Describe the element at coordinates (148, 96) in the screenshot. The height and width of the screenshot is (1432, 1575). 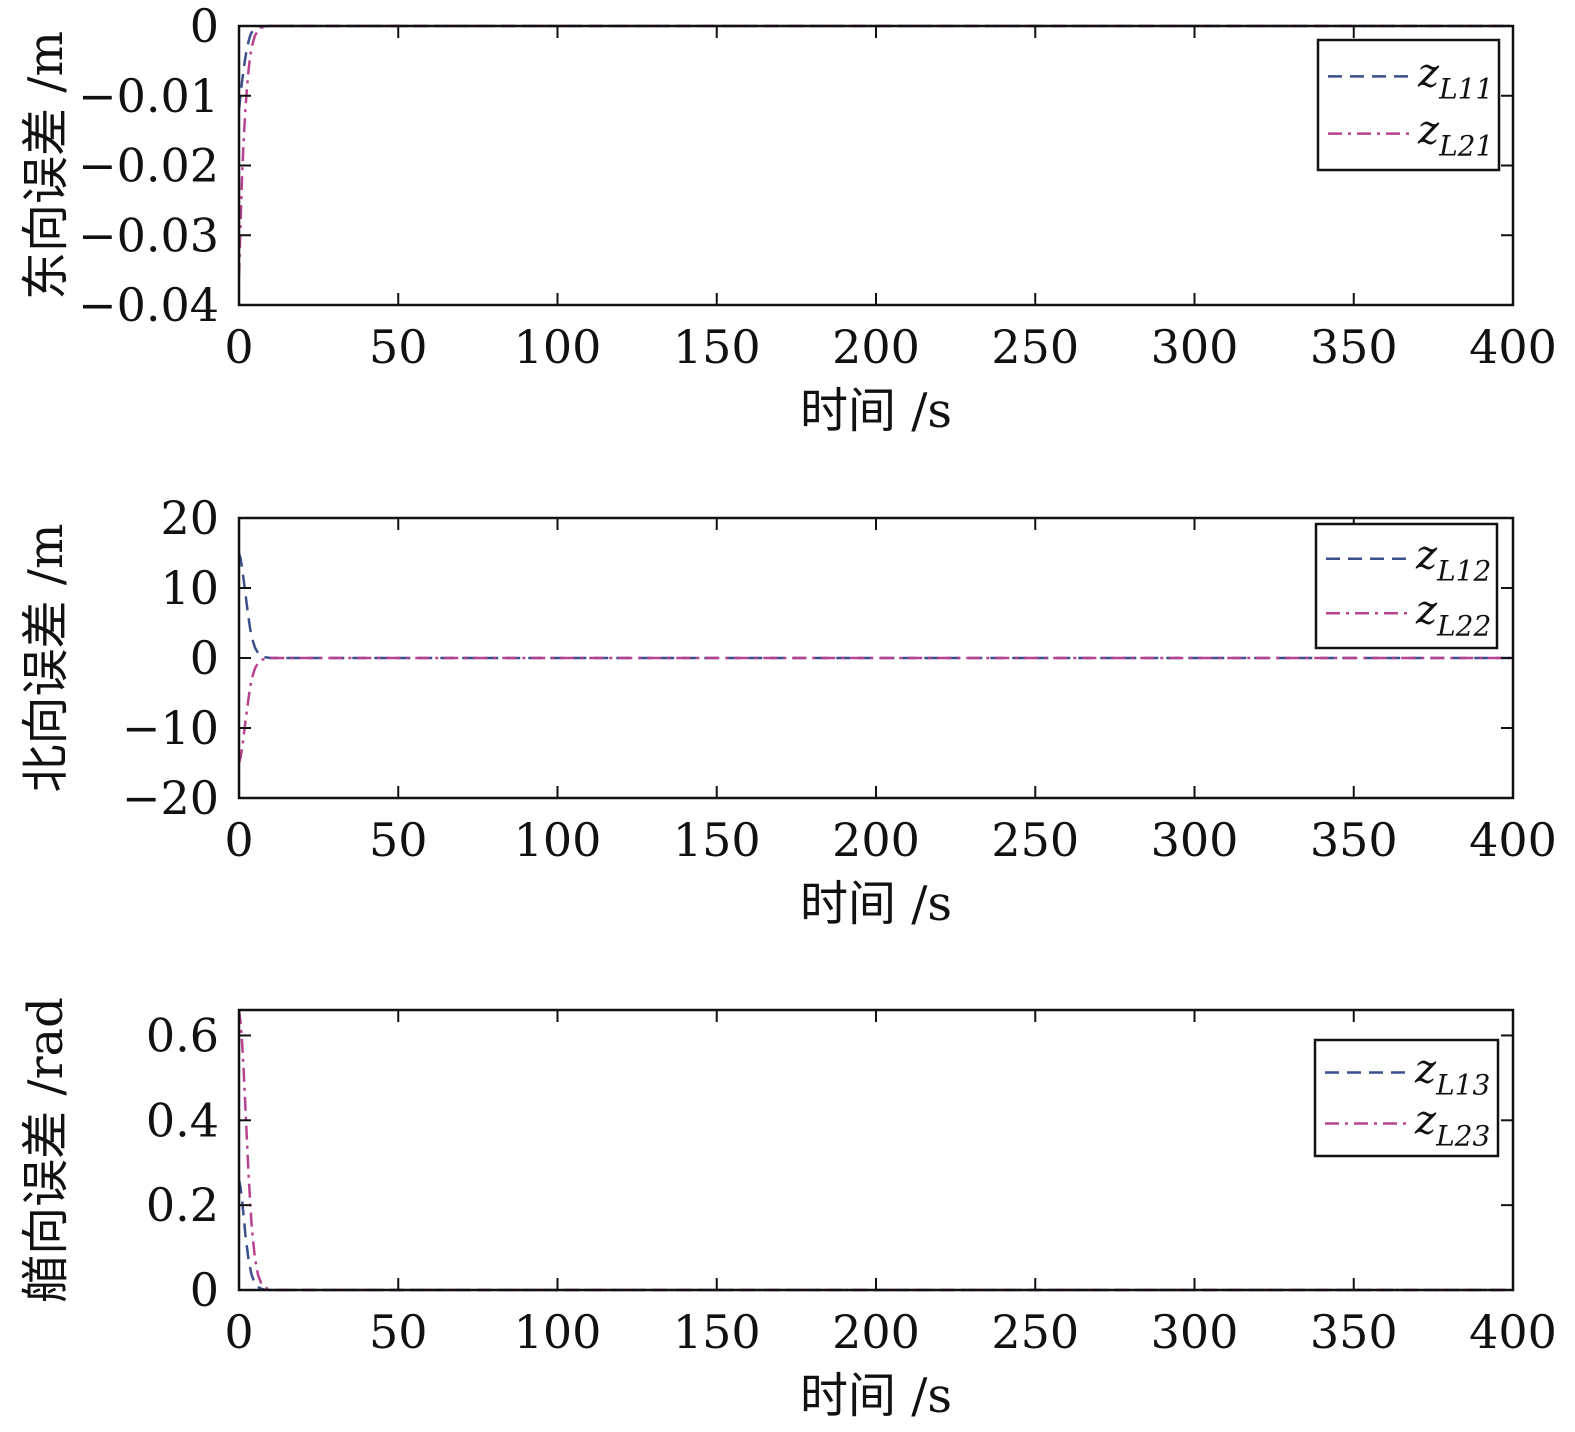
I see `y-tick-label: −0.01` at that location.